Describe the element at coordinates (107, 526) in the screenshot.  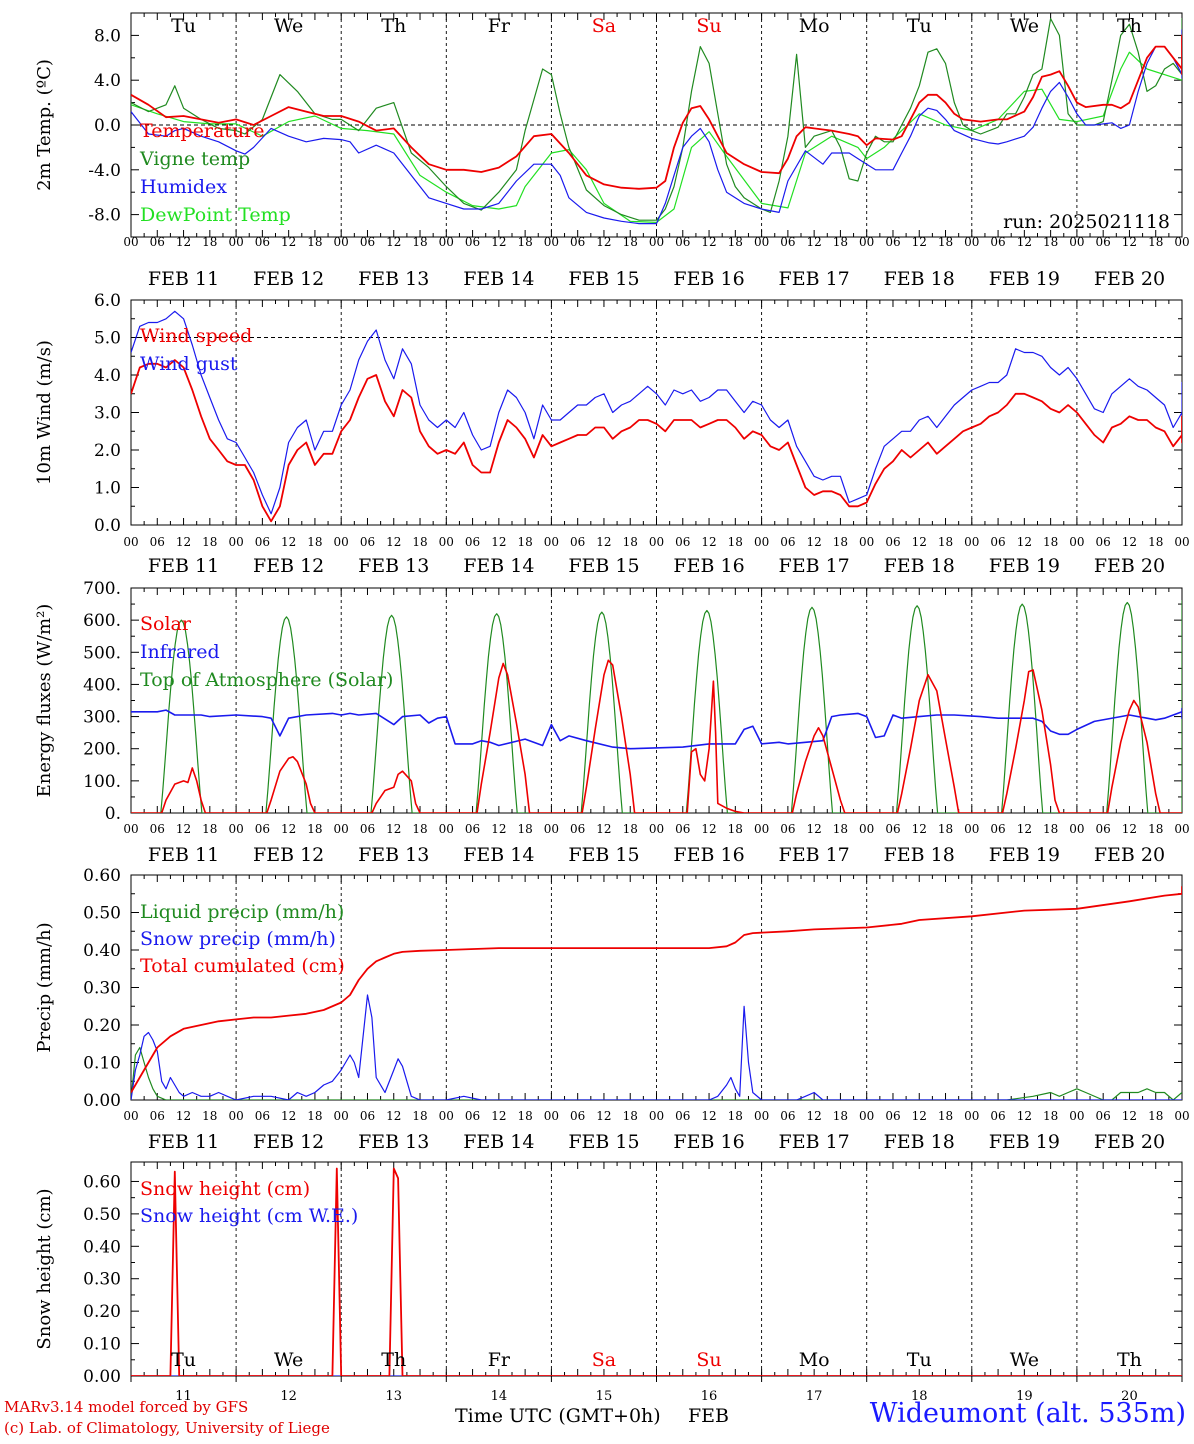
I see `wind-y-tick-label: 0.0` at that location.